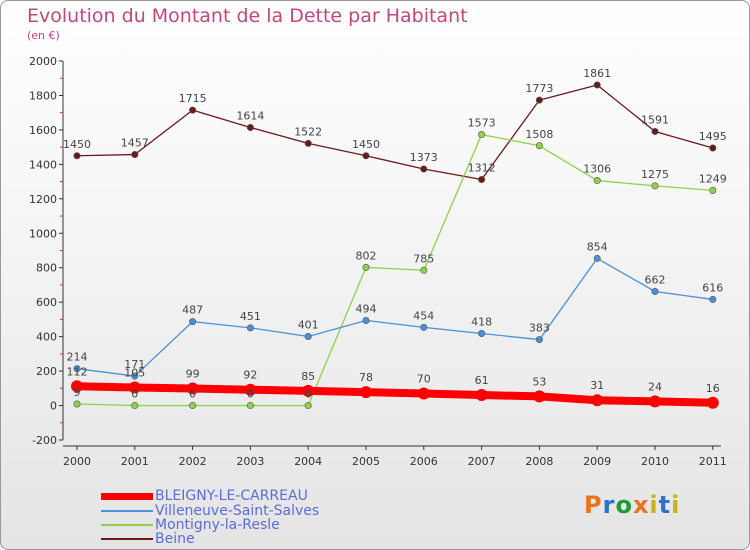  Describe the element at coordinates (539, 328) in the screenshot. I see `data-label: 383` at that location.